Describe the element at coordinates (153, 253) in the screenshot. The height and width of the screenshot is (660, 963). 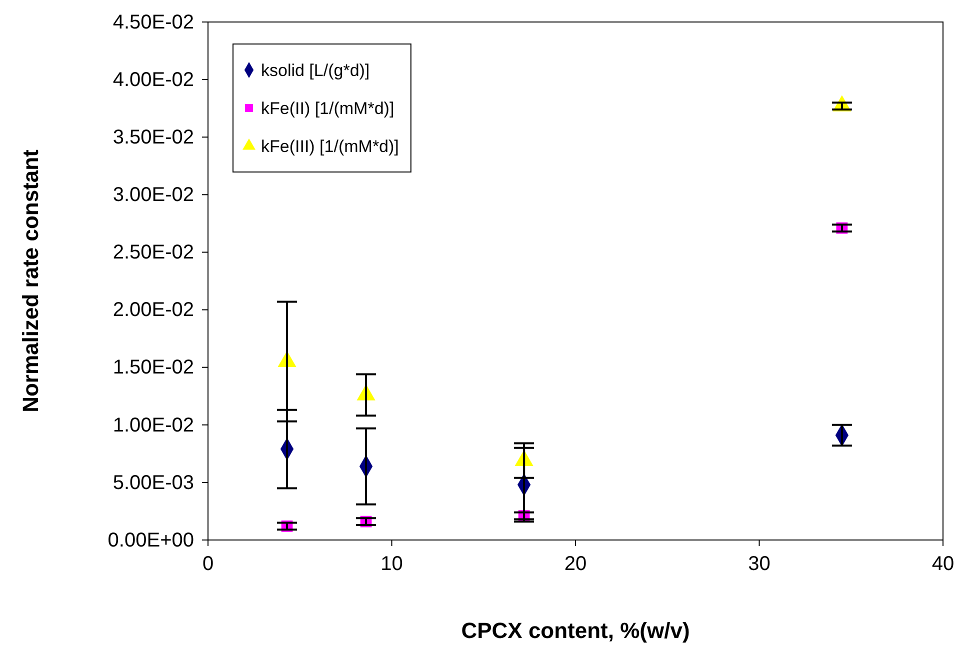
I see `y-tick-label: 2.50E-02` at that location.